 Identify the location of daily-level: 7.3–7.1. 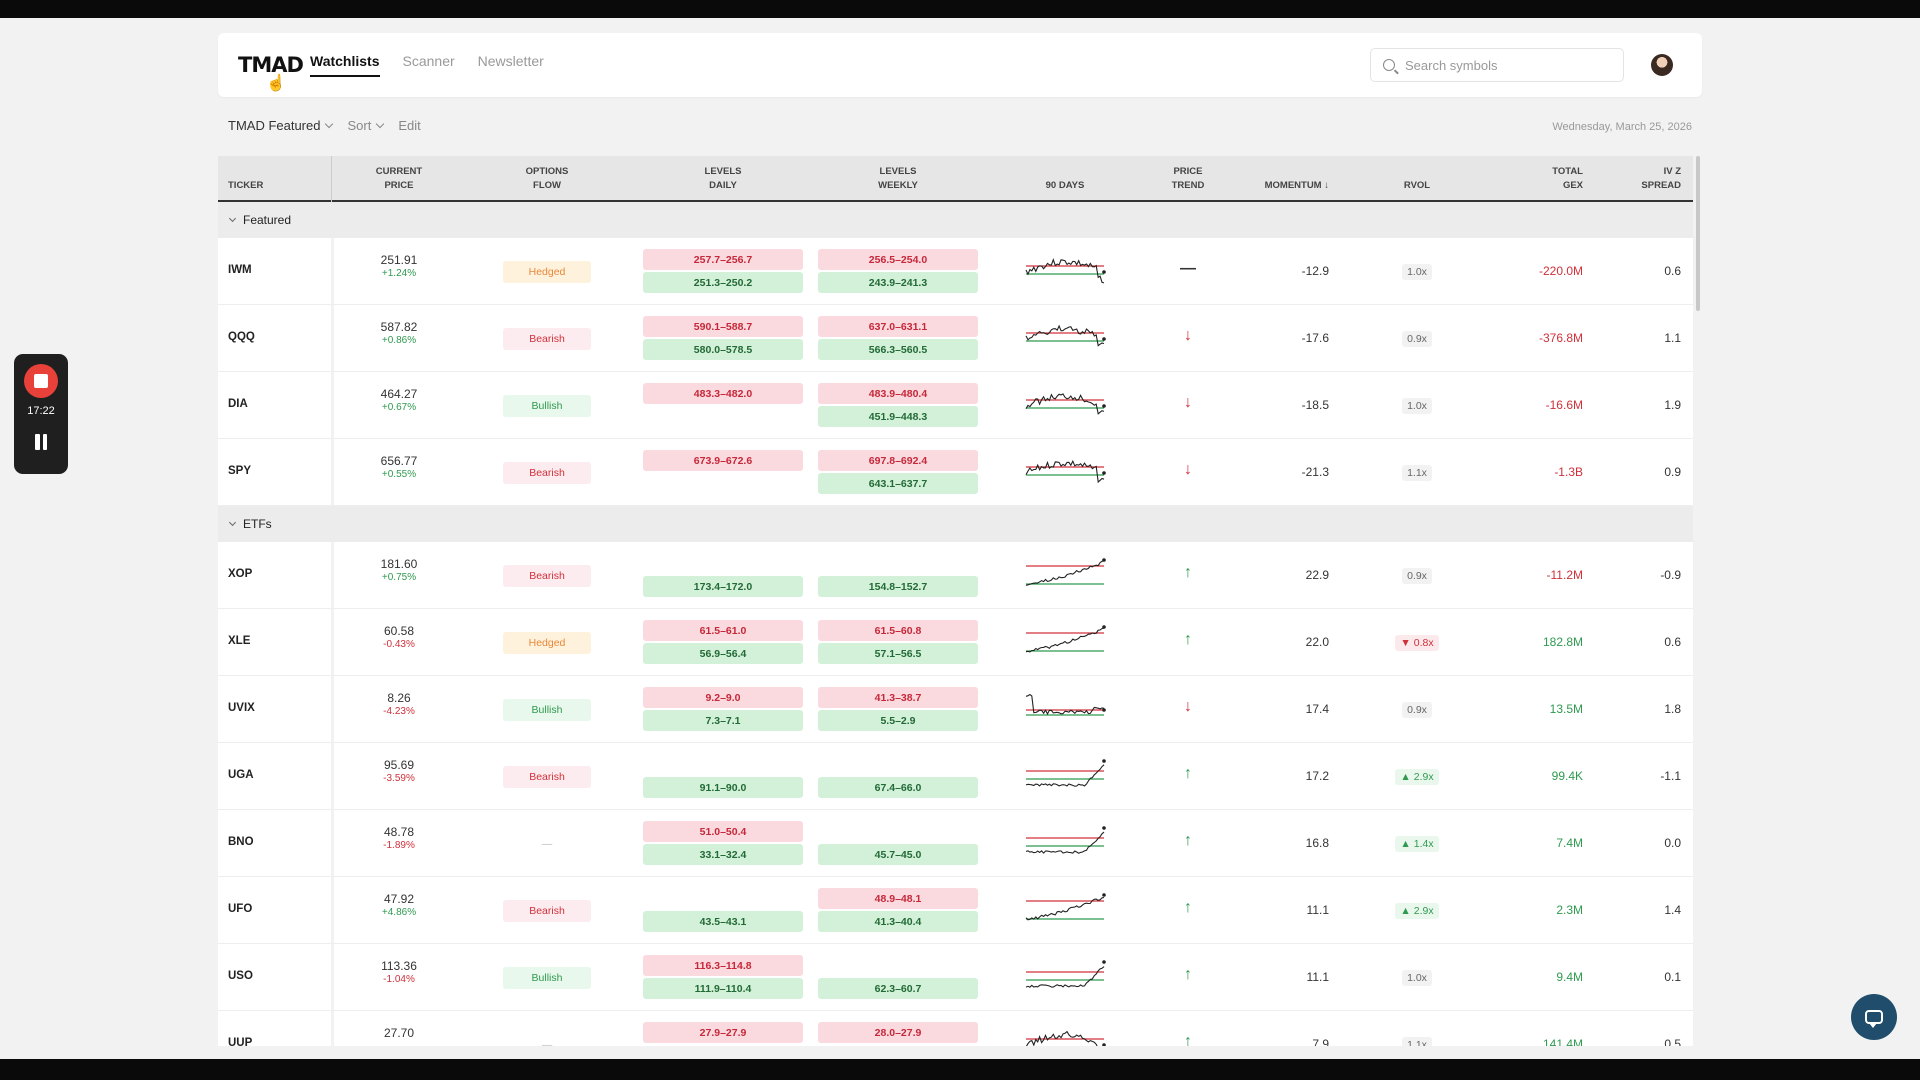
(723, 720).